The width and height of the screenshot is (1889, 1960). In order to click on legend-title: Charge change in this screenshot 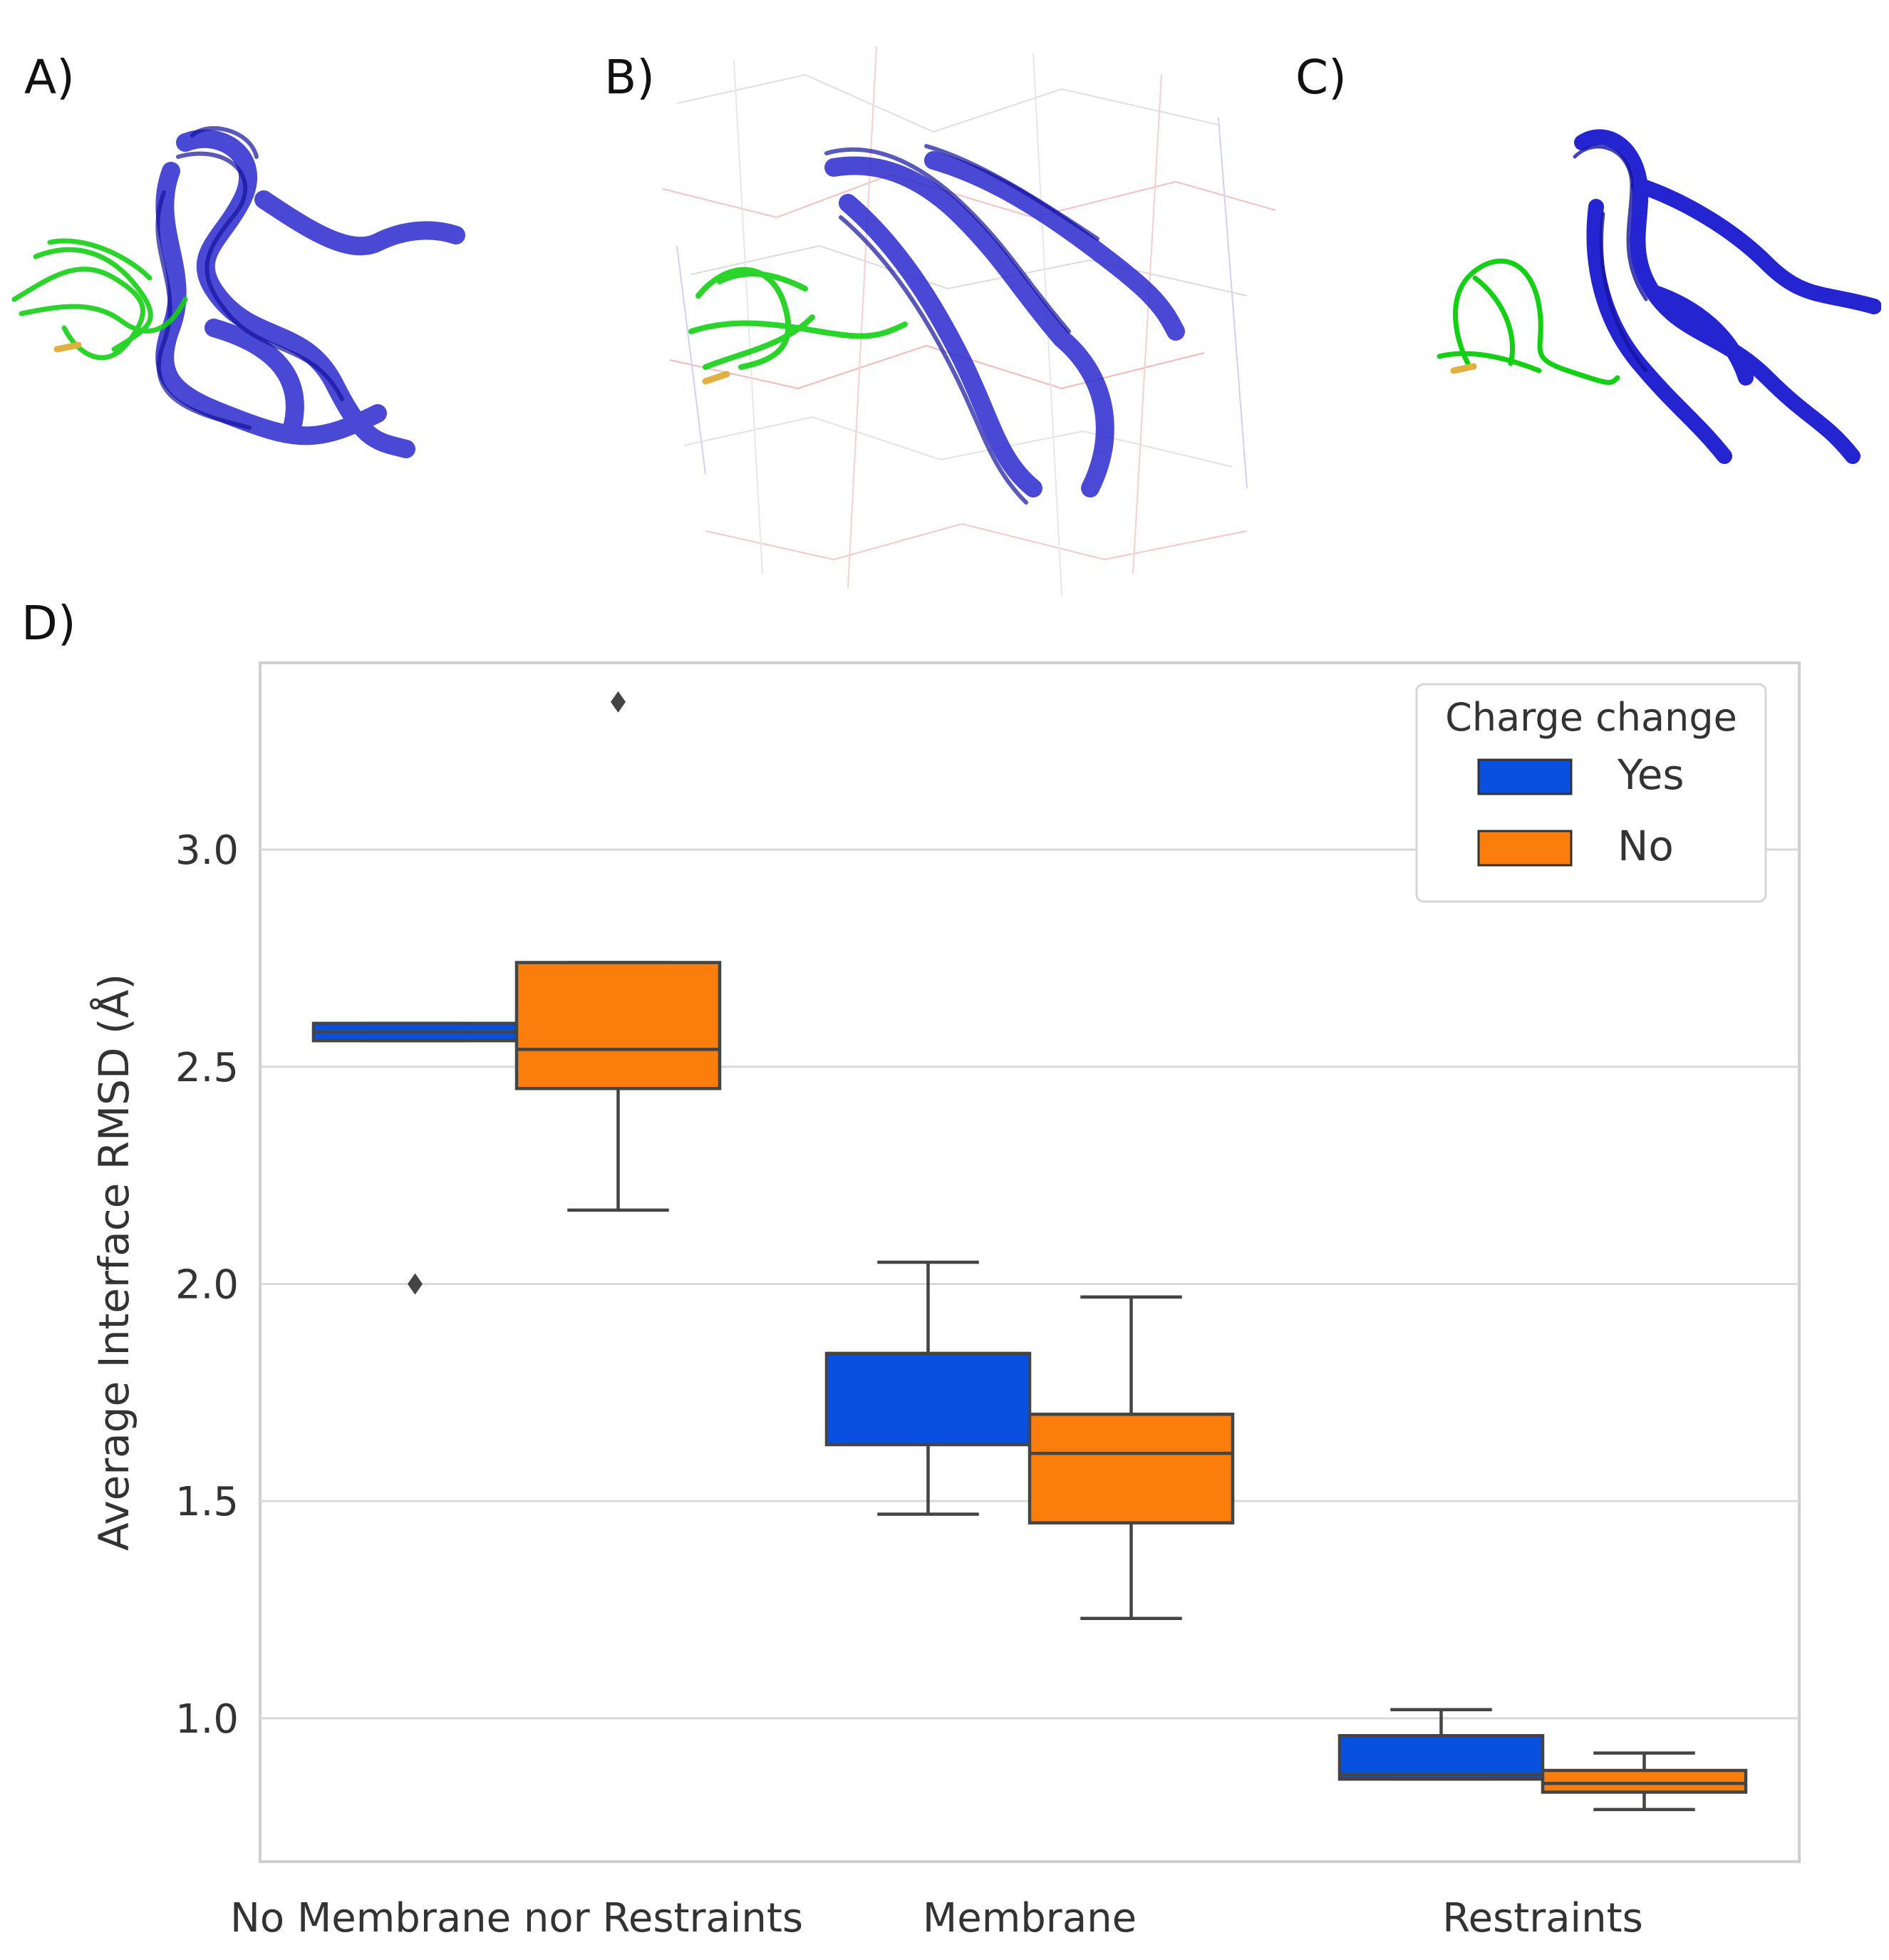, I will do `click(1591, 718)`.